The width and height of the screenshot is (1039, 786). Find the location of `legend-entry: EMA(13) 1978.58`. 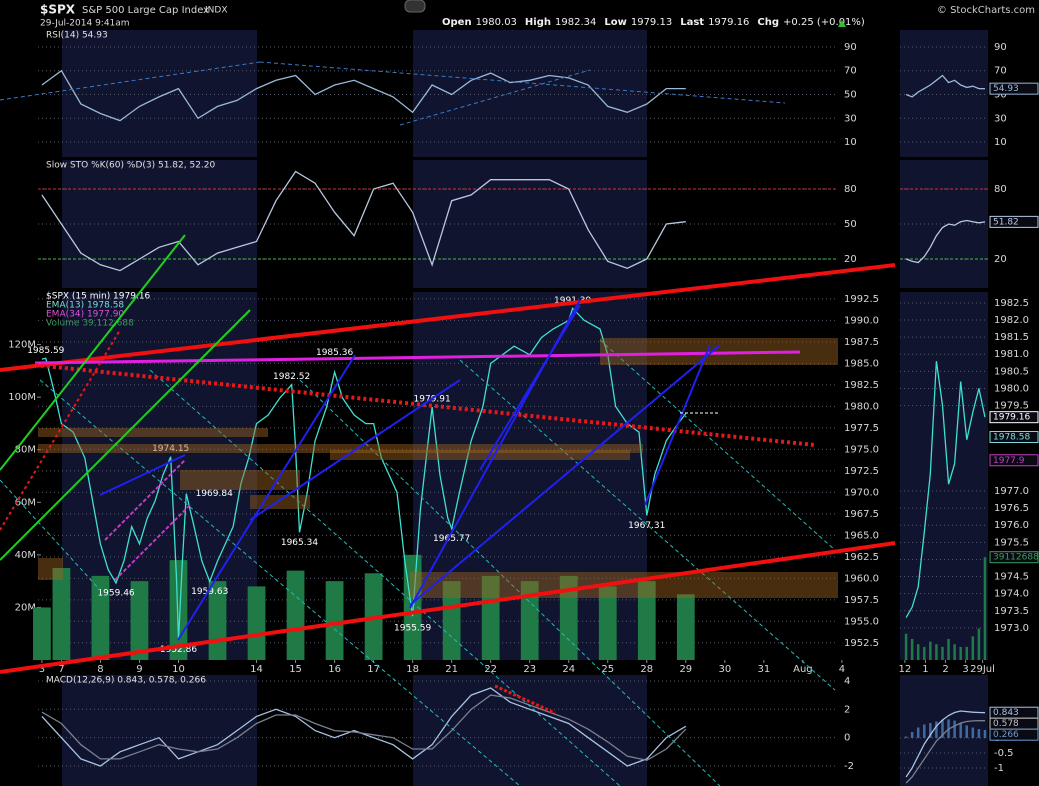

legend-entry: EMA(13) 1978.58 is located at coordinates (85, 306).